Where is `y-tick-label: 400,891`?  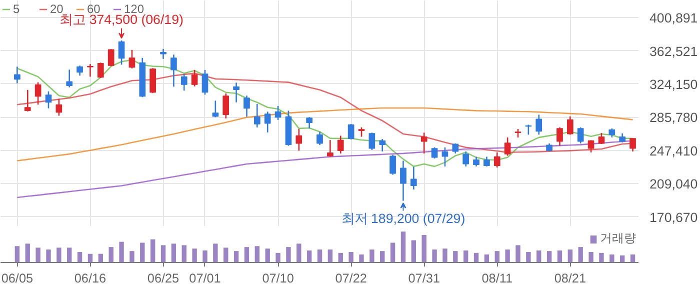
y-tick-label: 400,891 is located at coordinates (674, 18).